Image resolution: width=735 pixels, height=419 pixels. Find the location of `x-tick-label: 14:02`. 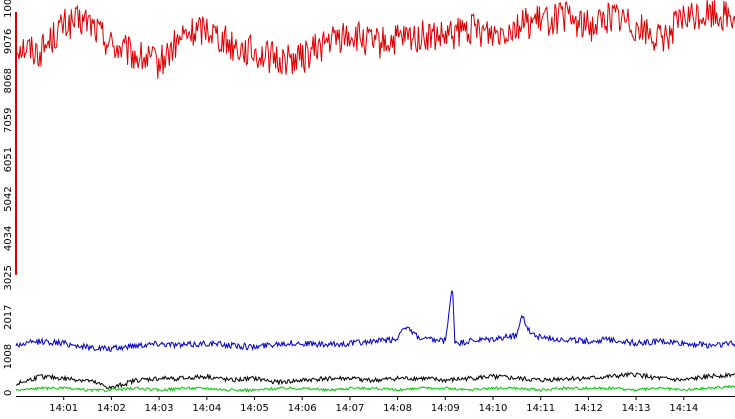

x-tick-label: 14:02 is located at coordinates (111, 408).